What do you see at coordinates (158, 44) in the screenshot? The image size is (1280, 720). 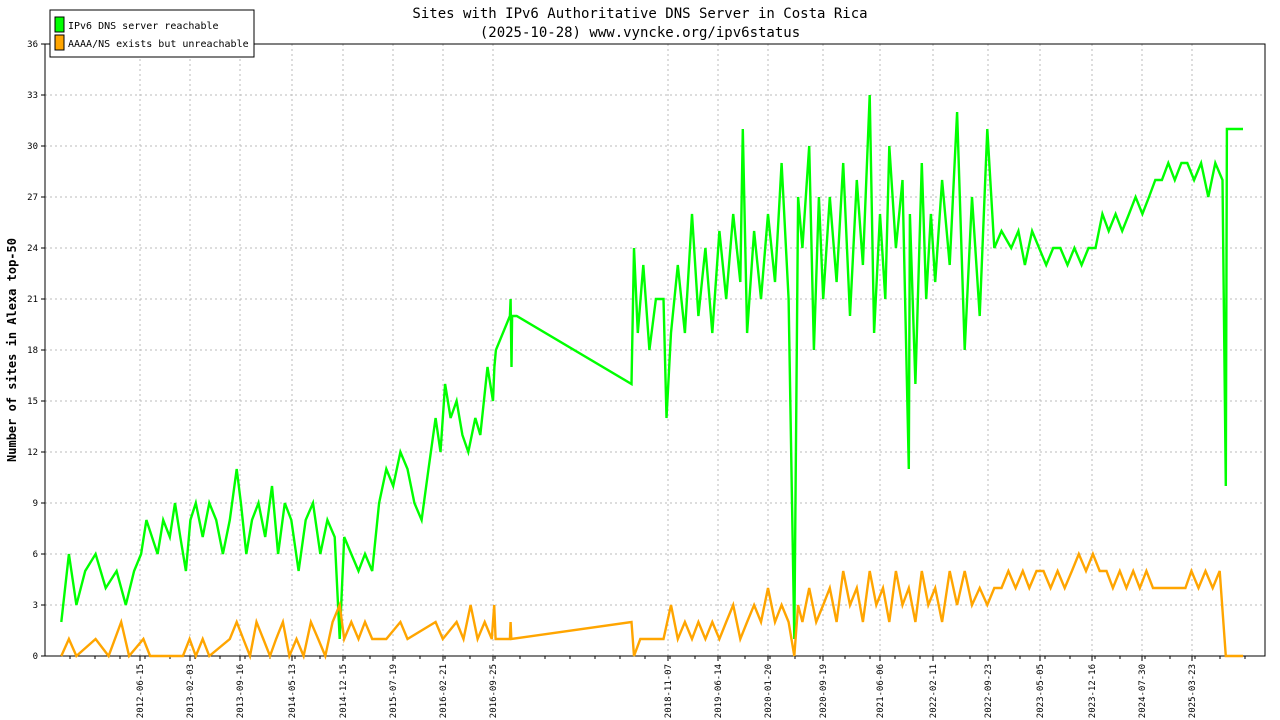 I see `legend-label-unreachable: AAAA/NS exists but unreachable` at bounding box center [158, 44].